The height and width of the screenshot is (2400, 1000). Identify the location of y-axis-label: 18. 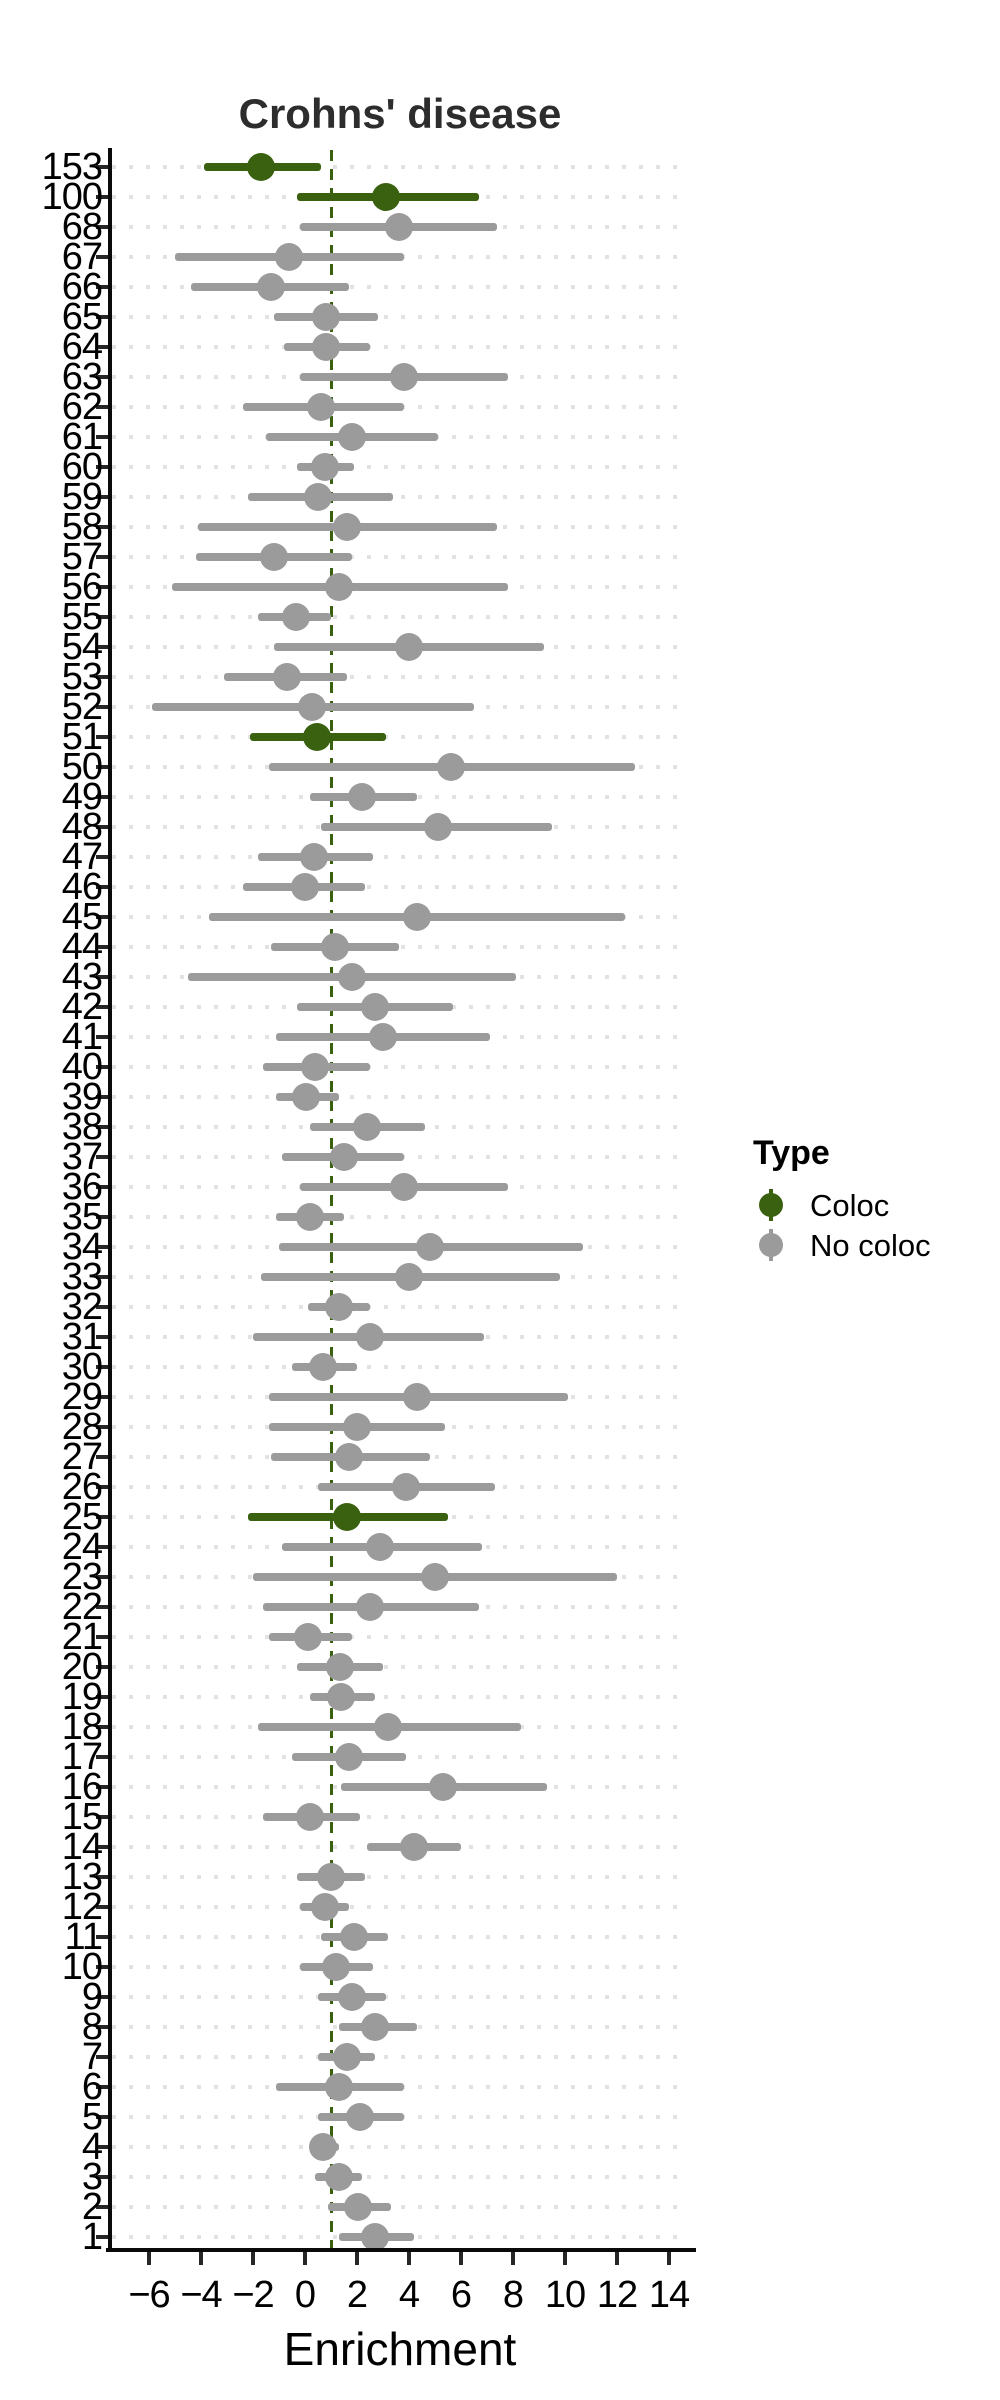
(82, 1727).